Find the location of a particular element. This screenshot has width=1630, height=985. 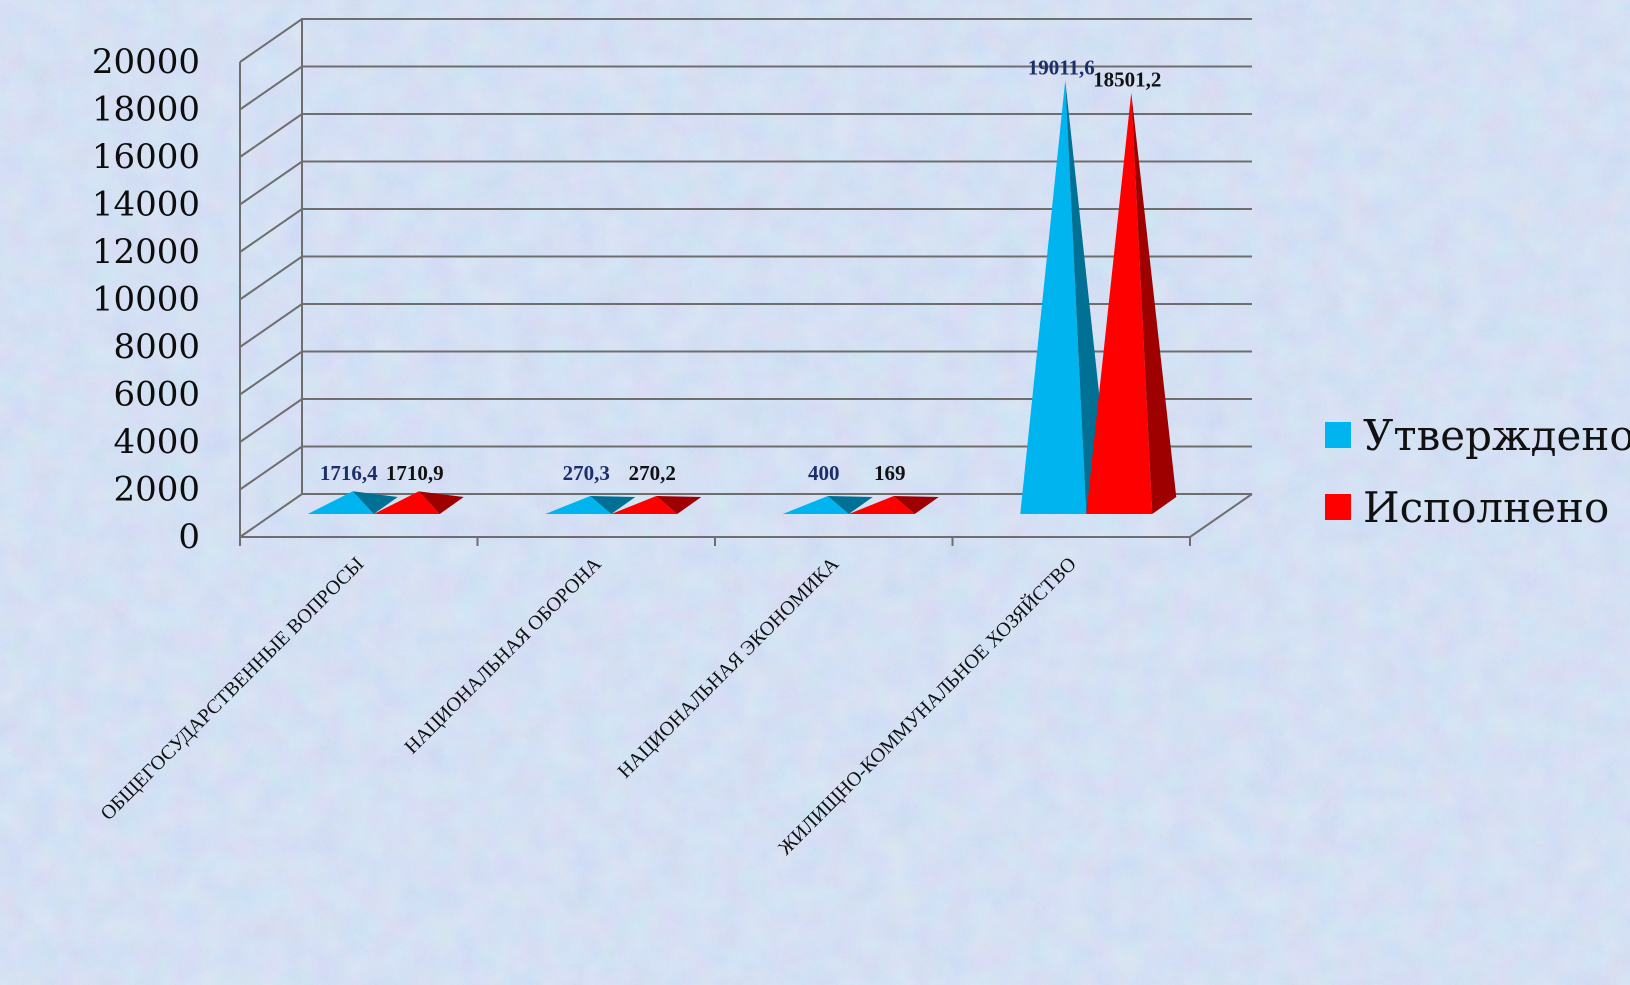

y-tick-label: 12000 is located at coordinates (146, 252).